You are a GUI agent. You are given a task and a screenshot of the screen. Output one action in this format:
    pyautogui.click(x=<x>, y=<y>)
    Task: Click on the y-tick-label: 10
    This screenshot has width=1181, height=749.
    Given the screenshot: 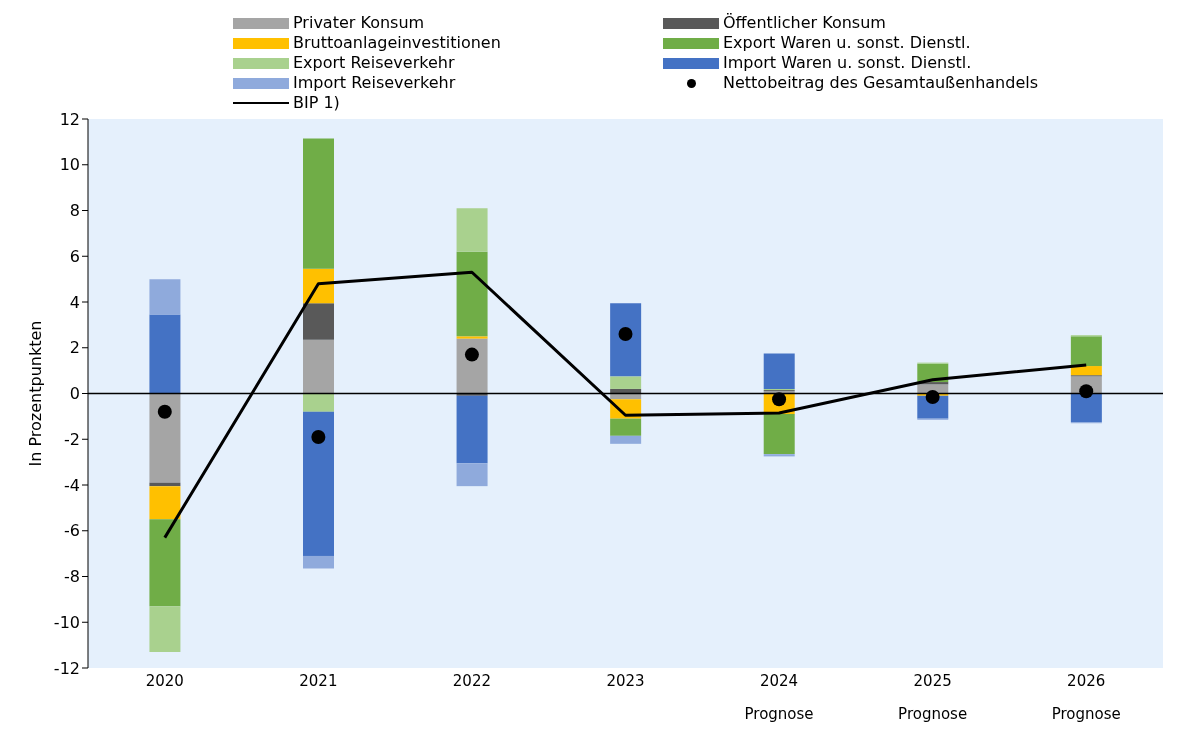 What is the action you would take?
    pyautogui.click(x=69, y=165)
    